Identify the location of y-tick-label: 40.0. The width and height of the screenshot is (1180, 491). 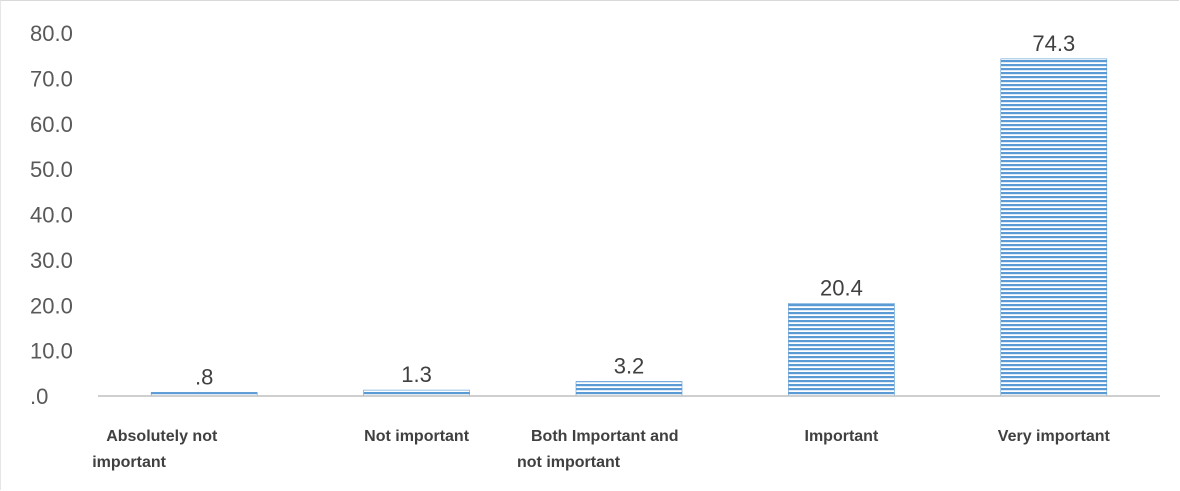
(51, 215).